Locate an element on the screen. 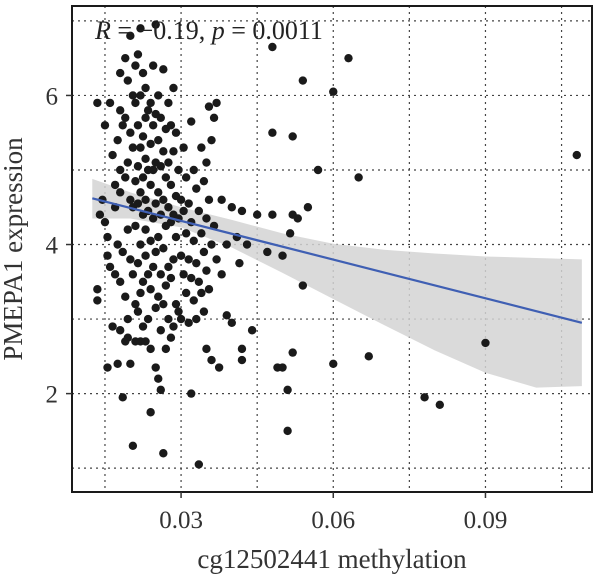 This screenshot has height=583, width=600. x-axis-label: cg12502441 methylation is located at coordinates (332, 559).